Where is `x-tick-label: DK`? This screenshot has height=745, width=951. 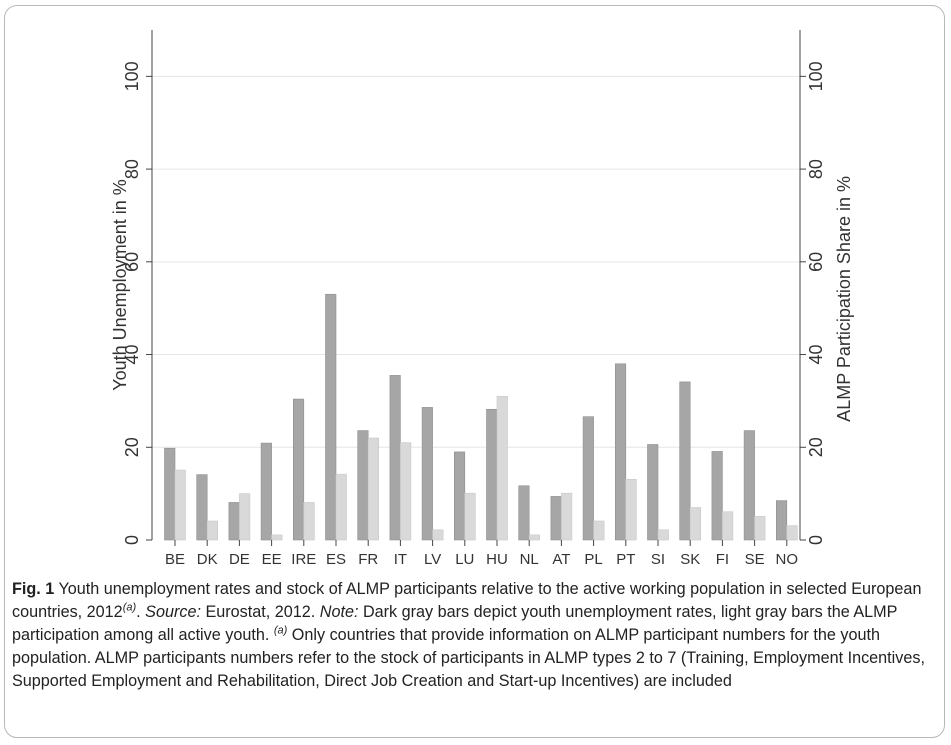
x-tick-label: DK is located at coordinates (207, 559).